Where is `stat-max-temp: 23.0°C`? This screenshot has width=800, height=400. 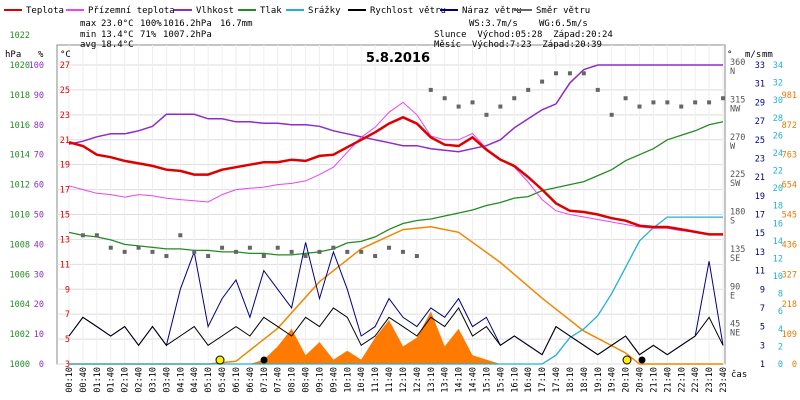
stat-max-temp: 23.0°C is located at coordinates (117, 24).